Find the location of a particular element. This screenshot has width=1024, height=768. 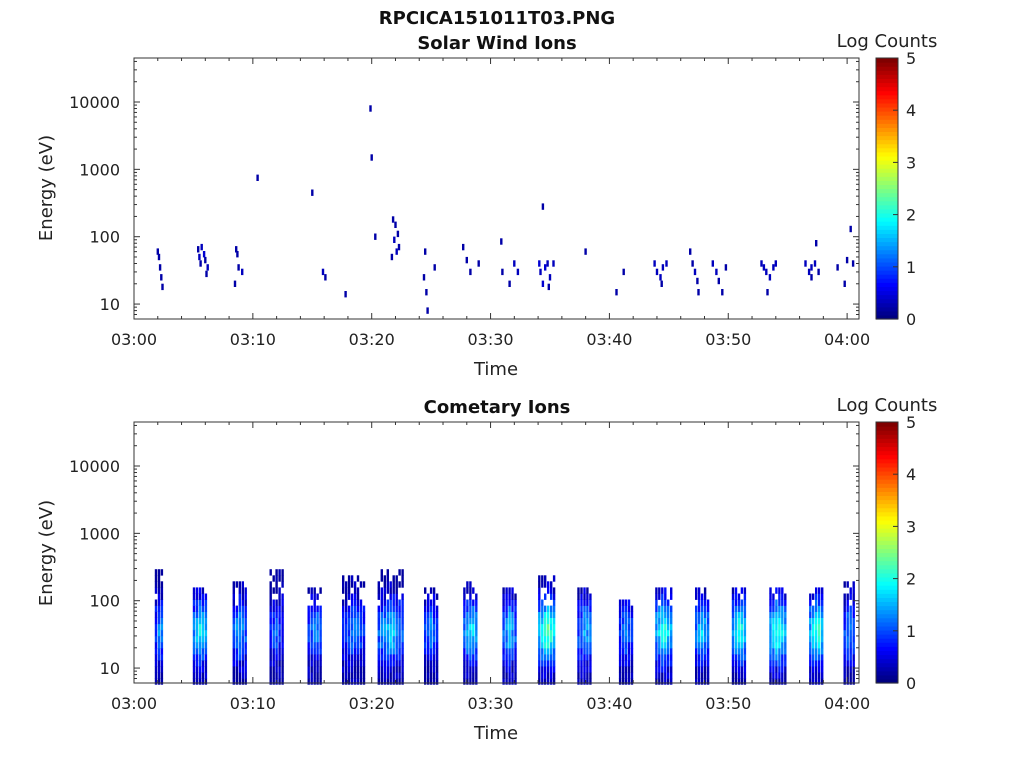

colorbar-tick-label: 3 is located at coordinates (911, 162).